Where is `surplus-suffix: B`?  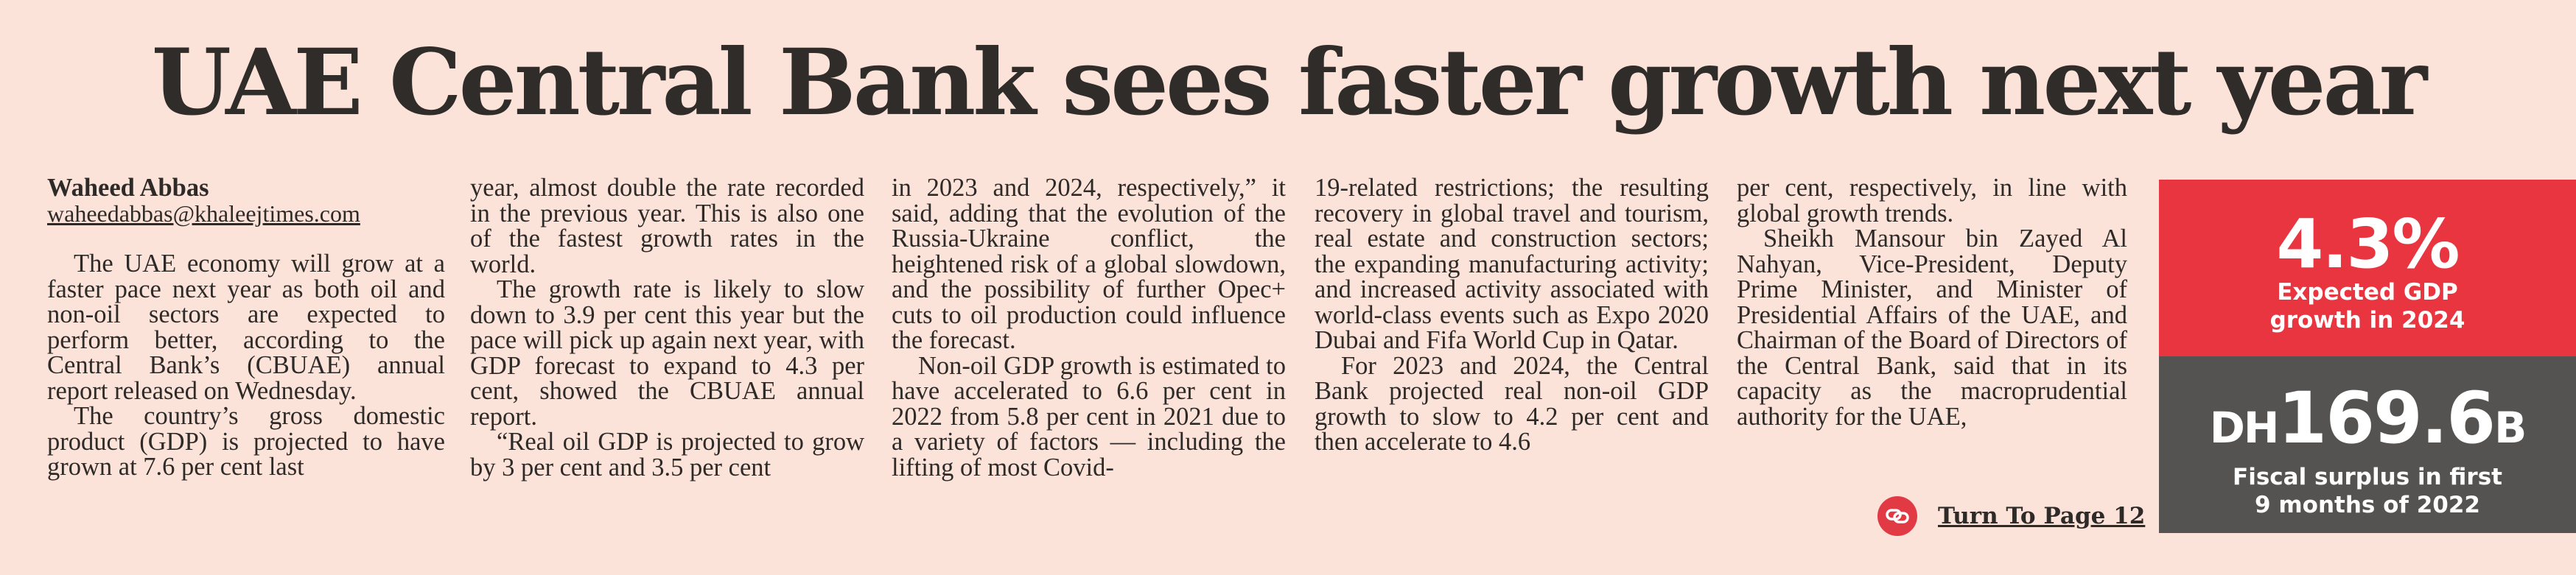
surplus-suffix: B is located at coordinates (2510, 428).